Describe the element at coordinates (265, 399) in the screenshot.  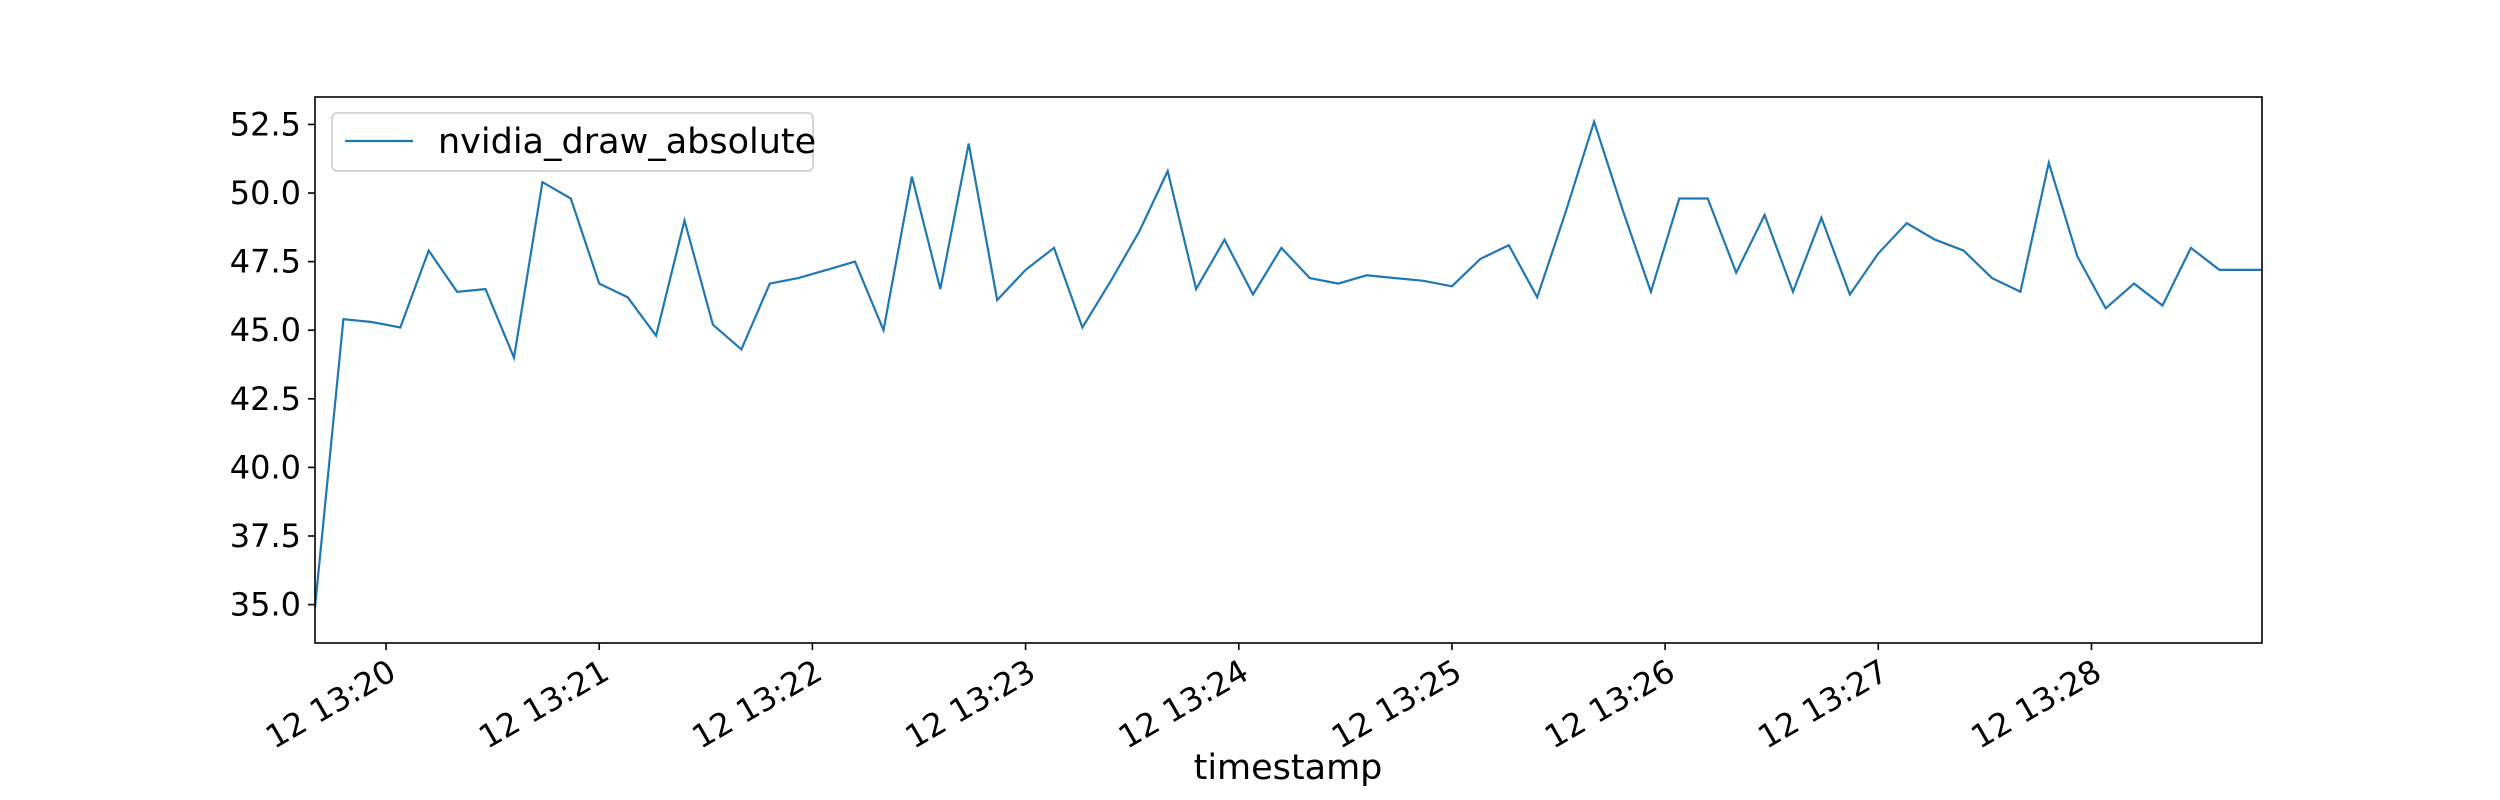
I see `y-tick-label: 42.5` at that location.